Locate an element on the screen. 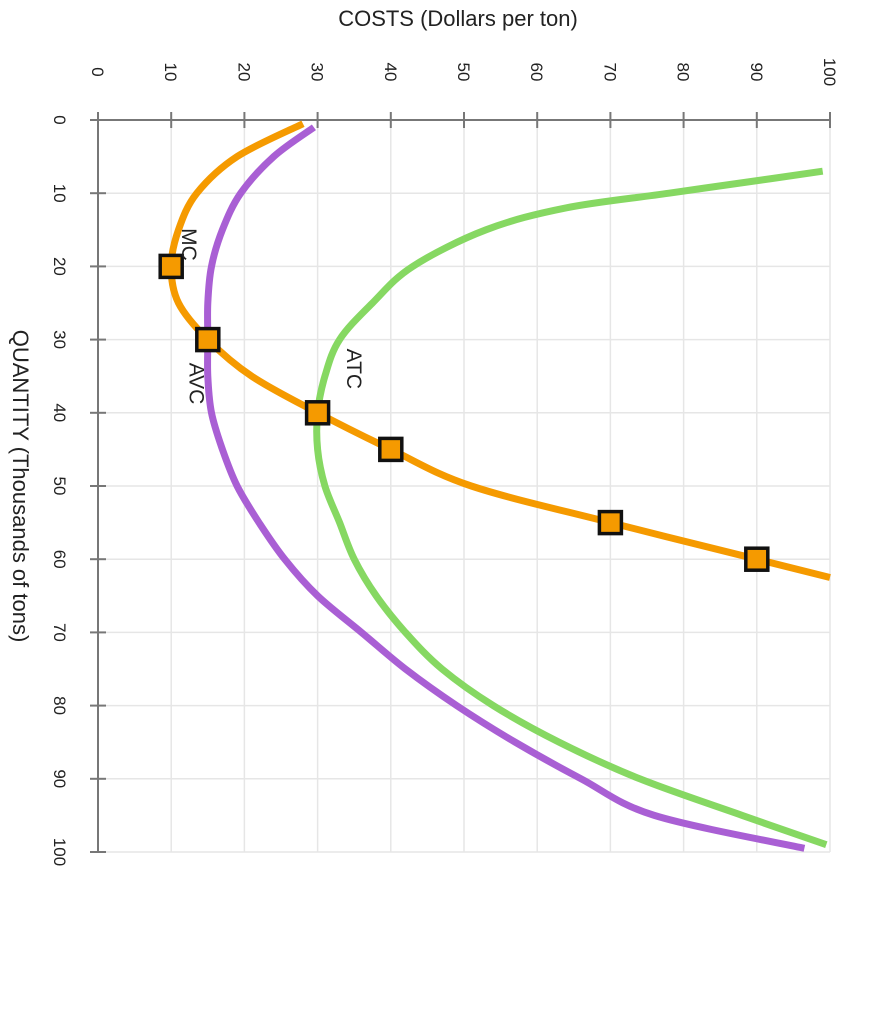 This screenshot has height=1024, width=880. cost-tick-label-0: 0 is located at coordinates (97, 71).